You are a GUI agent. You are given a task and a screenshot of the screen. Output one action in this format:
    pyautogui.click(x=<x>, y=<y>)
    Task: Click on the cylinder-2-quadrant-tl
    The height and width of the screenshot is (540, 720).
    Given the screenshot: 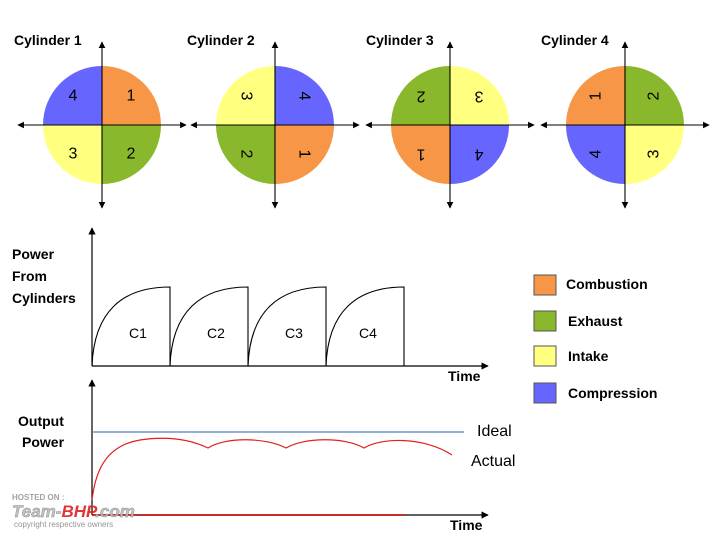 What is the action you would take?
    pyautogui.click(x=245, y=95)
    